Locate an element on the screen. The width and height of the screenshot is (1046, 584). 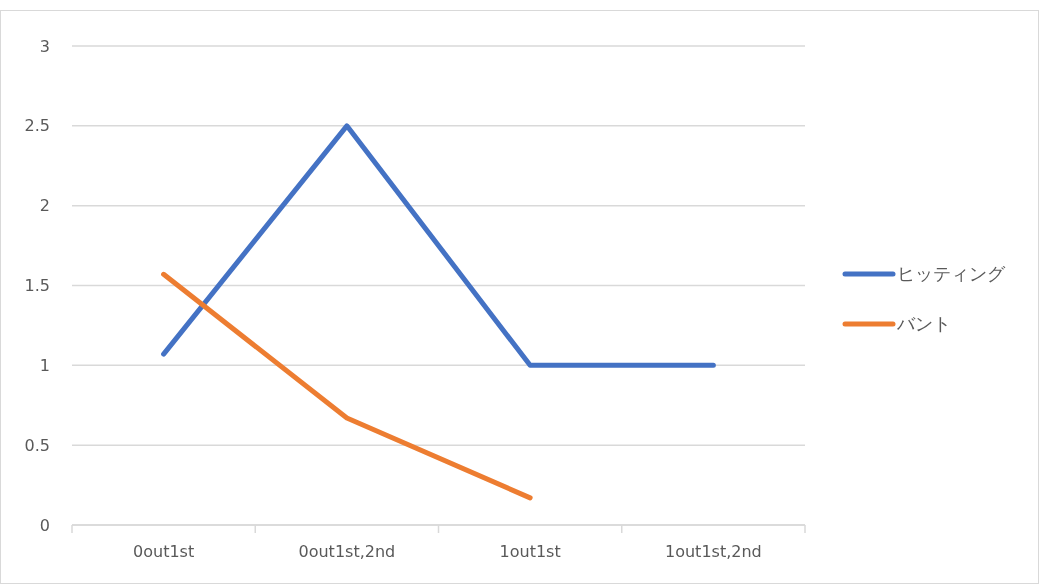
x-tick-label: 0out1st is located at coordinates (164, 551).